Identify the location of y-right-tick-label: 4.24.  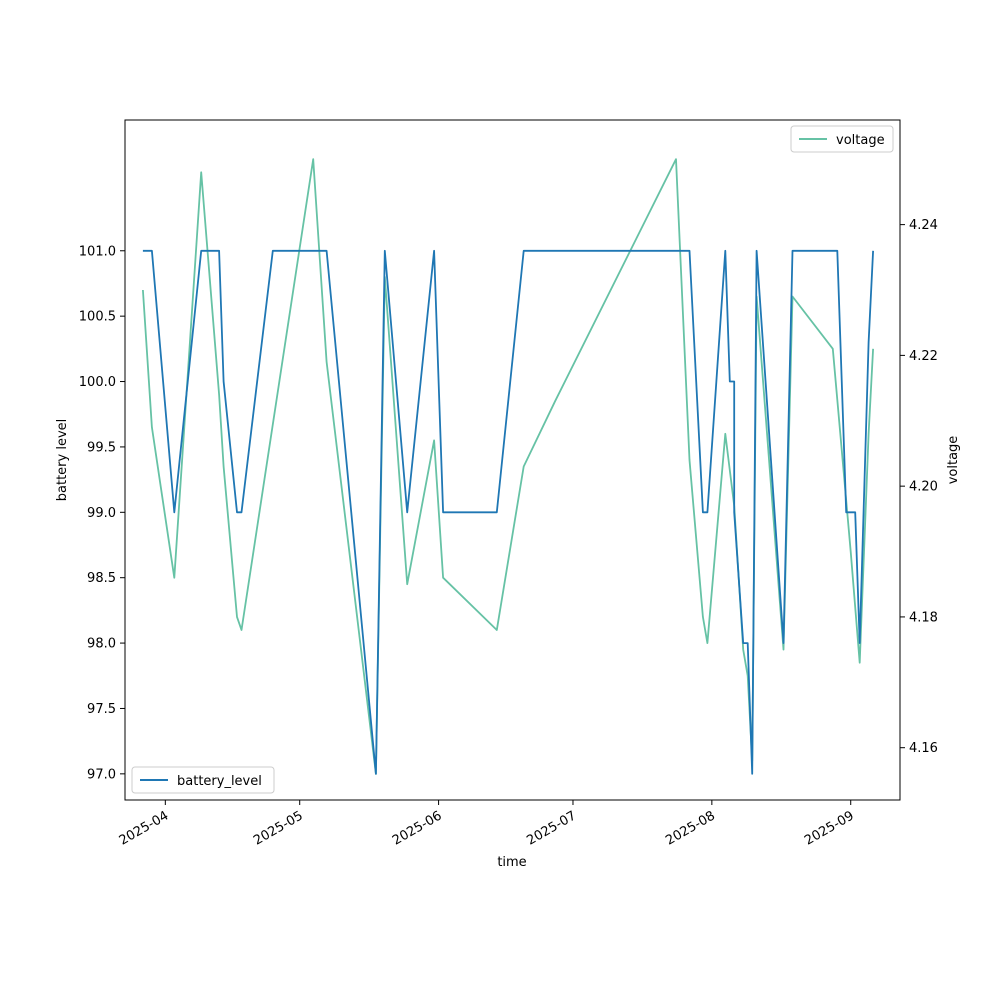
(923, 225).